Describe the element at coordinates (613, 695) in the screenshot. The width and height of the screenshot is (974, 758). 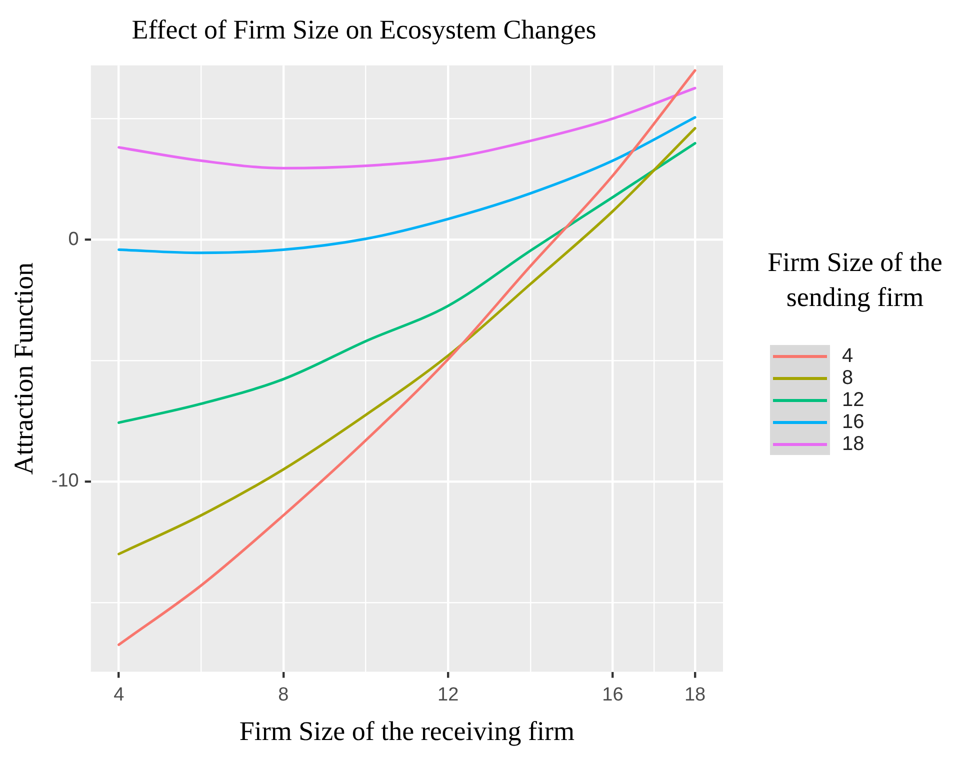
I see `x-tick-label: 16` at that location.